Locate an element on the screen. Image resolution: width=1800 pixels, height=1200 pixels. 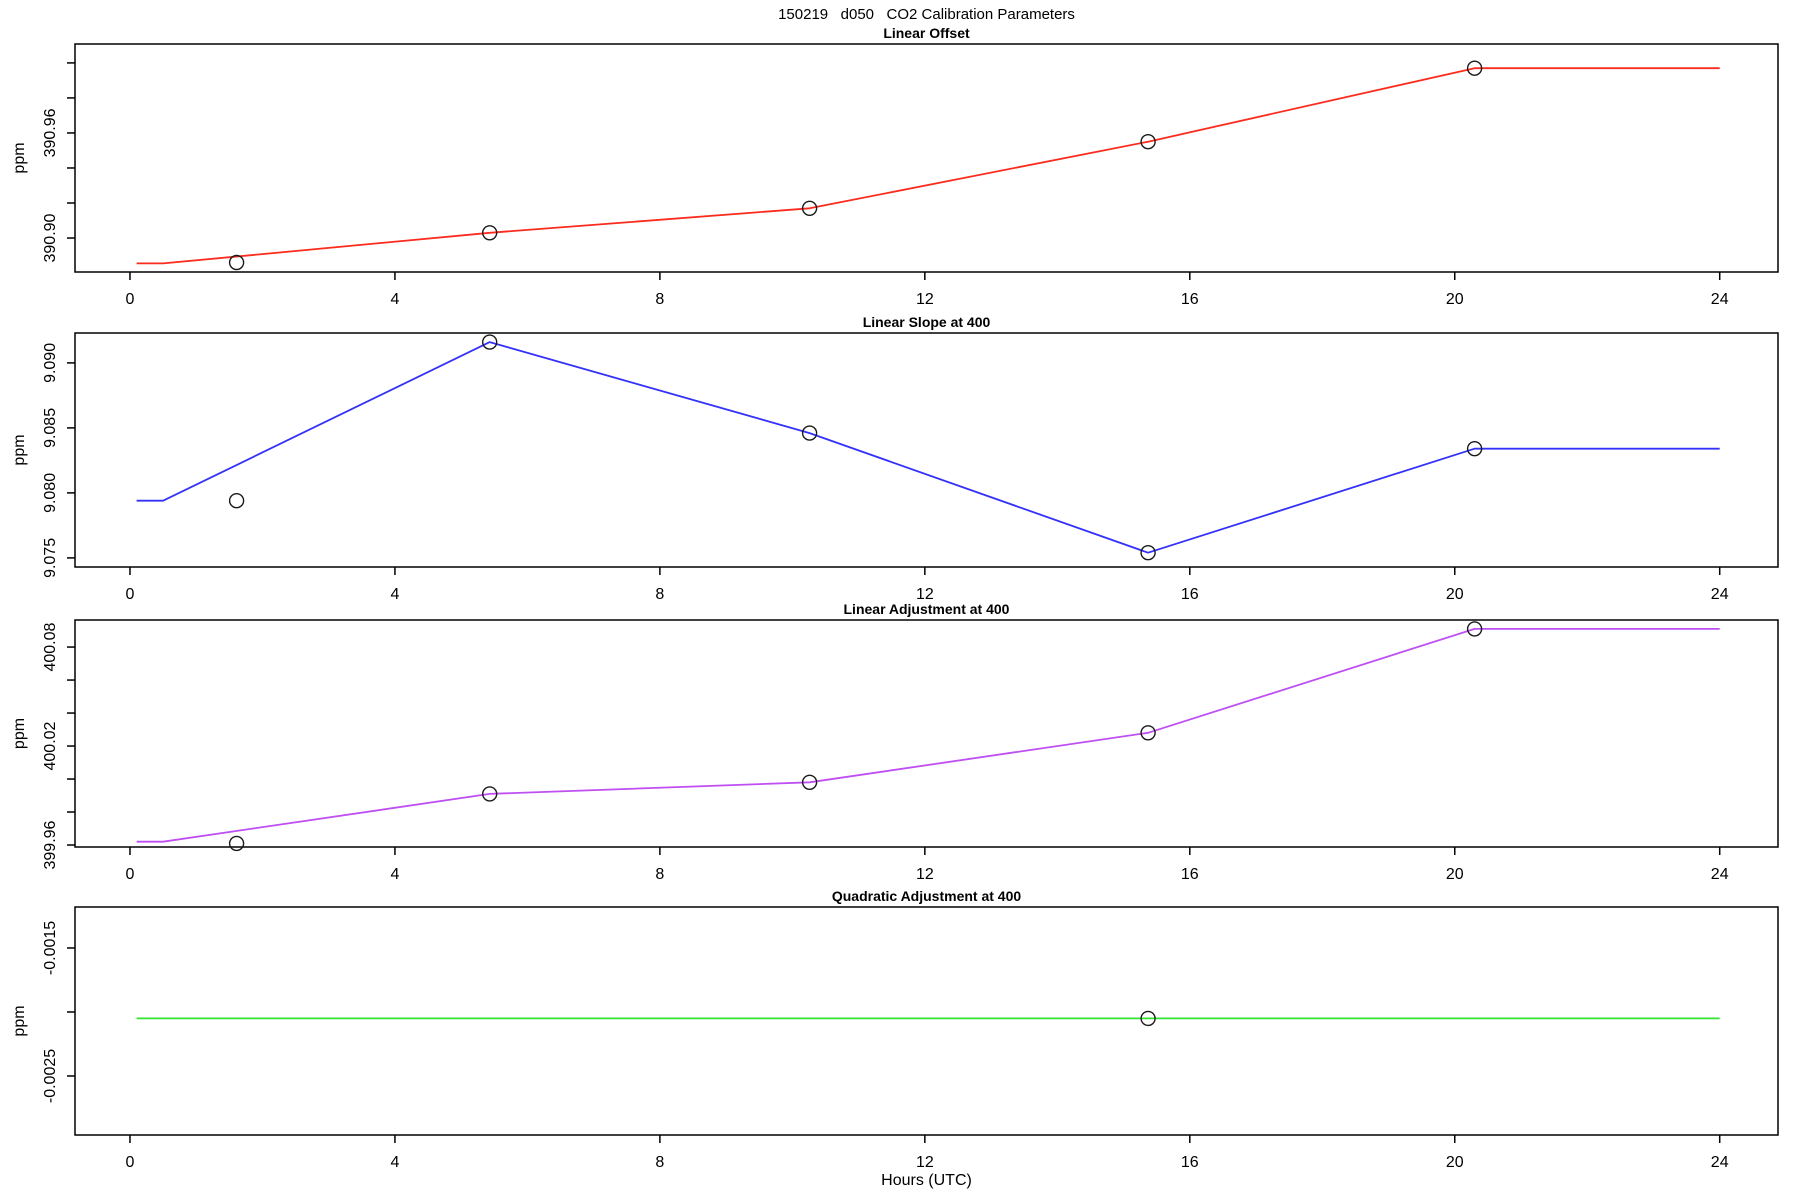
y-tick-label: -0.0015 is located at coordinates (50, 948).